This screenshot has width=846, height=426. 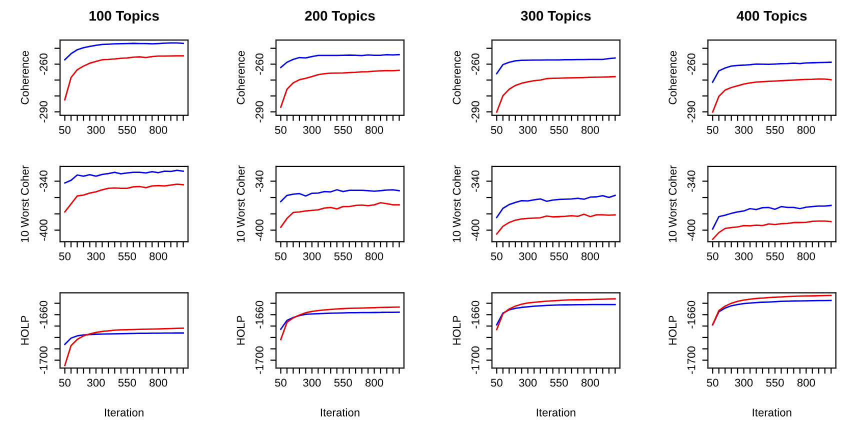 What do you see at coordinates (771, 17) in the screenshot?
I see `chart-title: 400 Topics` at bounding box center [771, 17].